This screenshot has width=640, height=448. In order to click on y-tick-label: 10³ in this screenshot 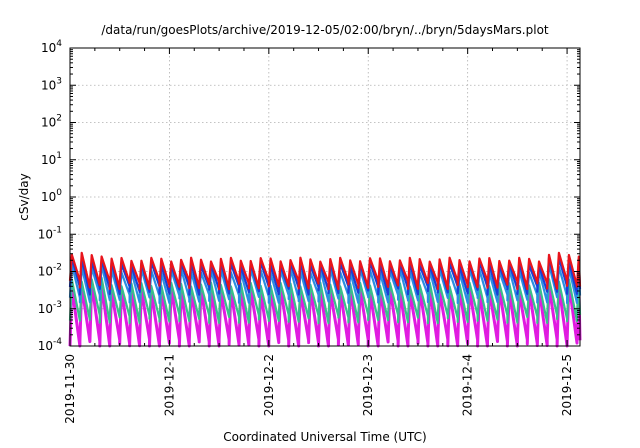, I will do `click(51, 84)`.